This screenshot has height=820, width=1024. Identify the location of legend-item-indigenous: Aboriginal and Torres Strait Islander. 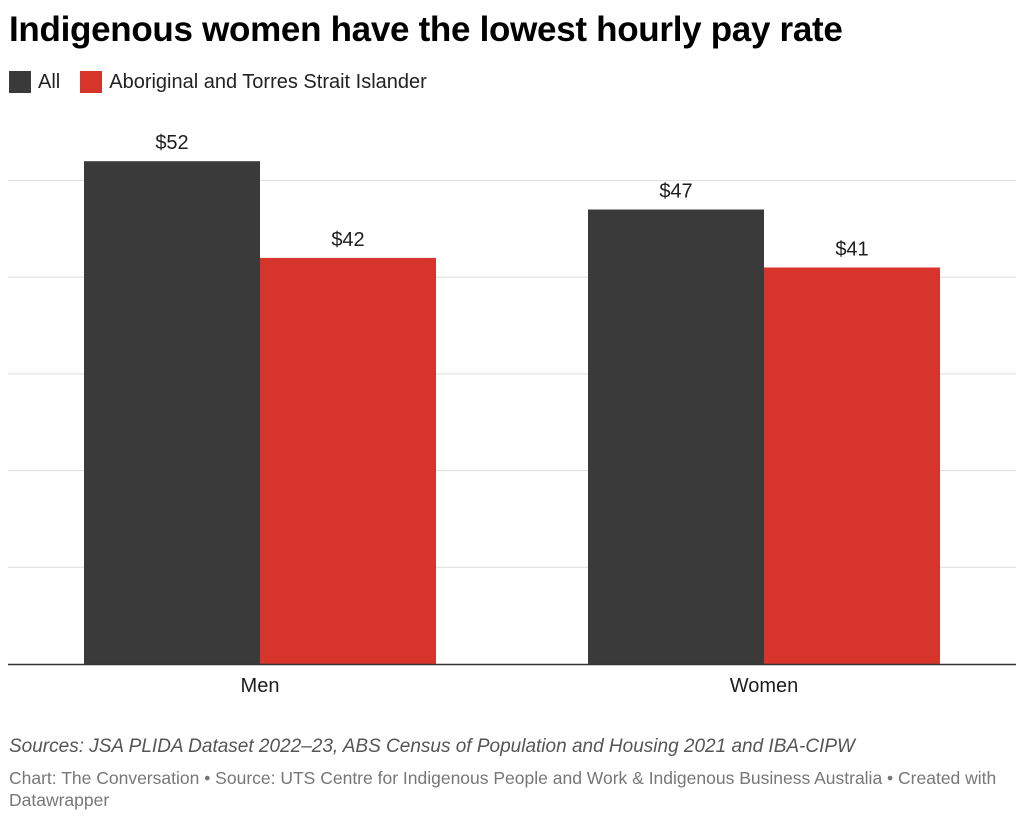
(253, 82).